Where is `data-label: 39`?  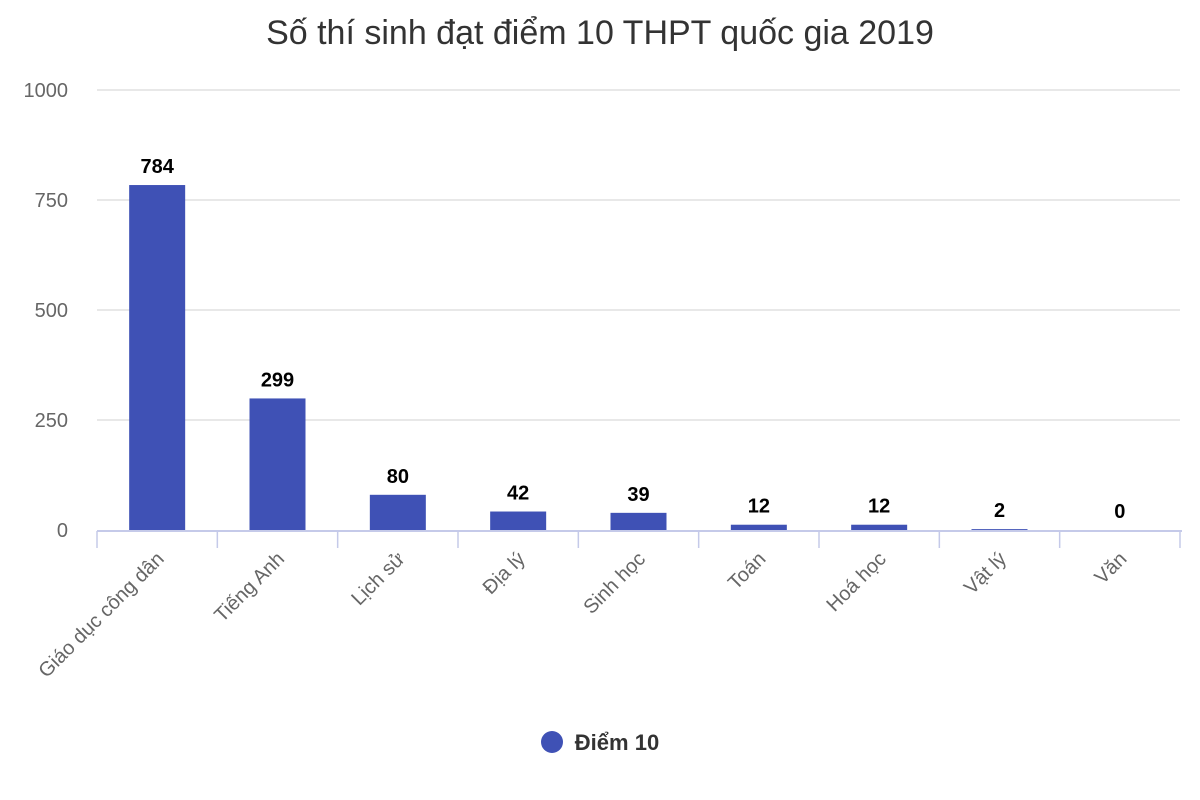
data-label: 39 is located at coordinates (638, 495).